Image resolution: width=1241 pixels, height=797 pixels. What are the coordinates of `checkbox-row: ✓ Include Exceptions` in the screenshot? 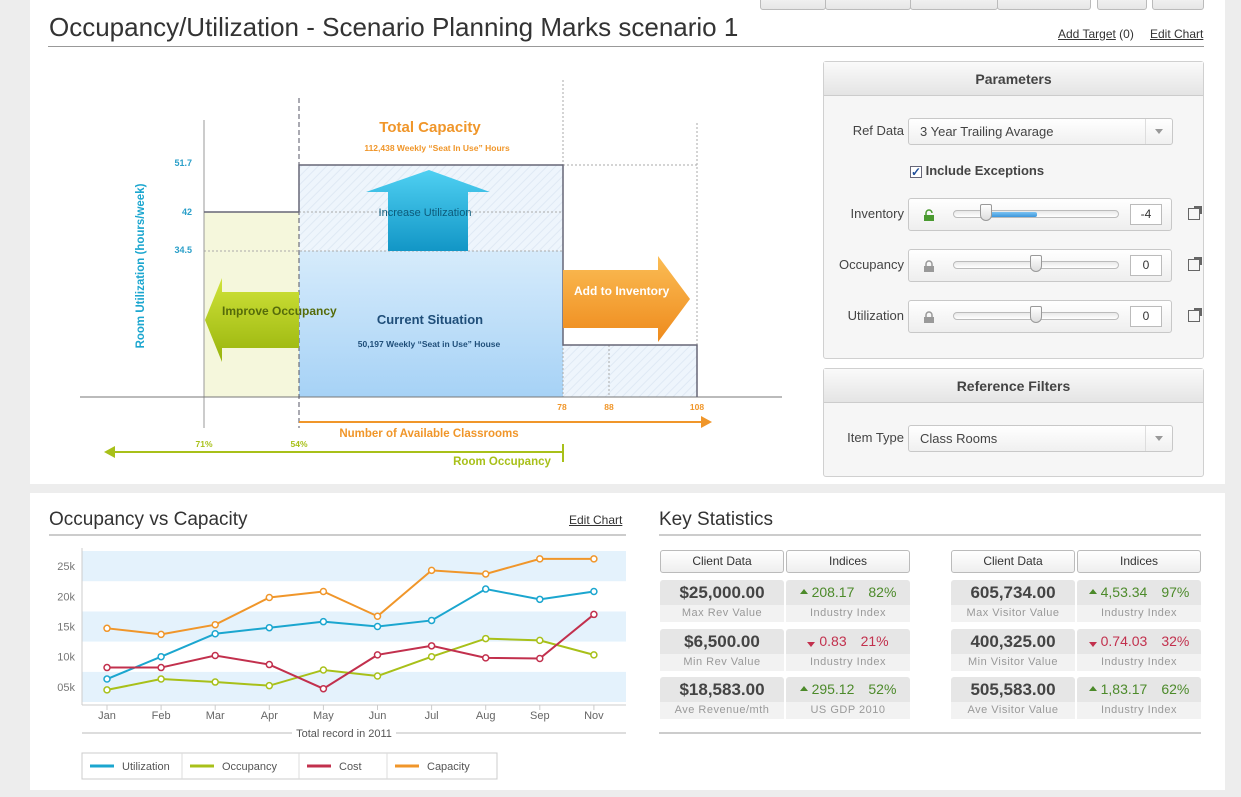 It's located at (977, 170).